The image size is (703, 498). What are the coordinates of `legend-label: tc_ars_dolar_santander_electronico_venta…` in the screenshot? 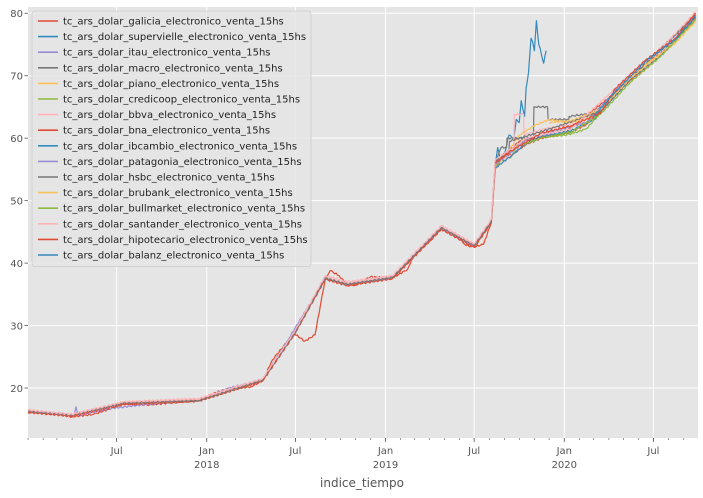 It's located at (182, 224).